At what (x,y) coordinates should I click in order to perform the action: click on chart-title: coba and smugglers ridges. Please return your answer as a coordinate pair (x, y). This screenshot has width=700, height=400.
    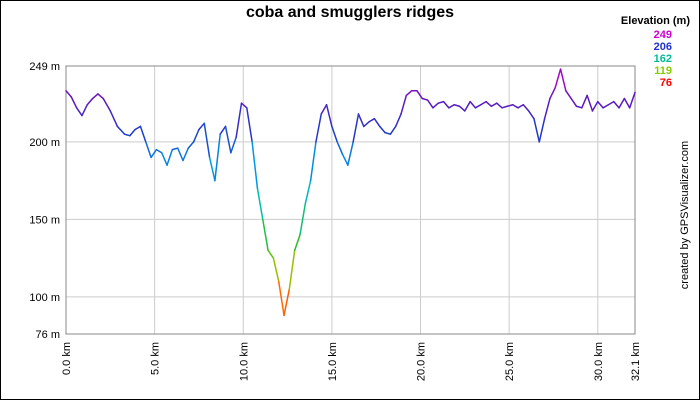
    Looking at the image, I should click on (350, 12).